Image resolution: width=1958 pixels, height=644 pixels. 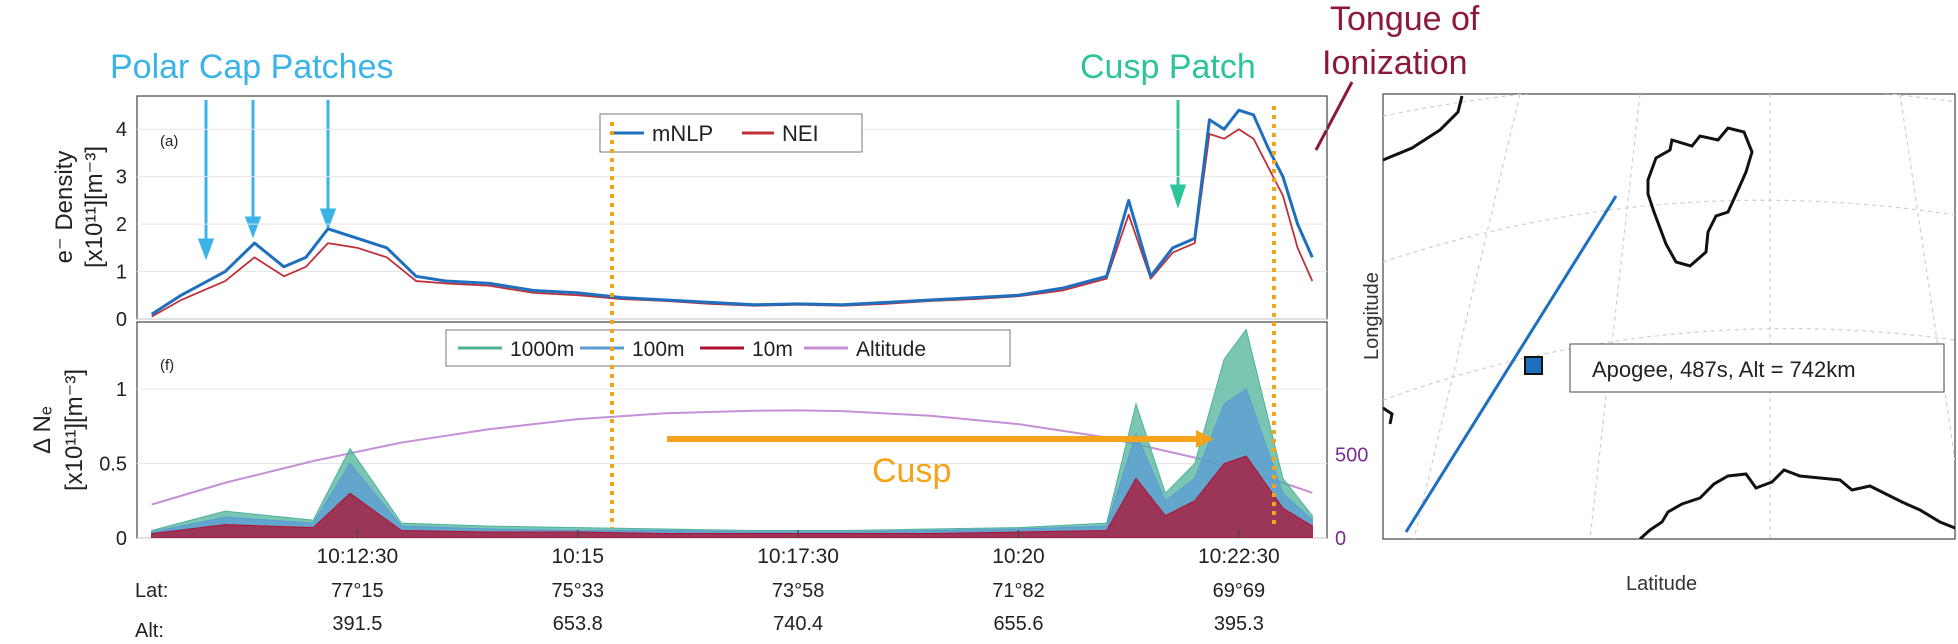 I want to click on x-tick-labels: 10:12:30 10:15 10:17:30 10:20 10:22:30, so click(x=798, y=549).